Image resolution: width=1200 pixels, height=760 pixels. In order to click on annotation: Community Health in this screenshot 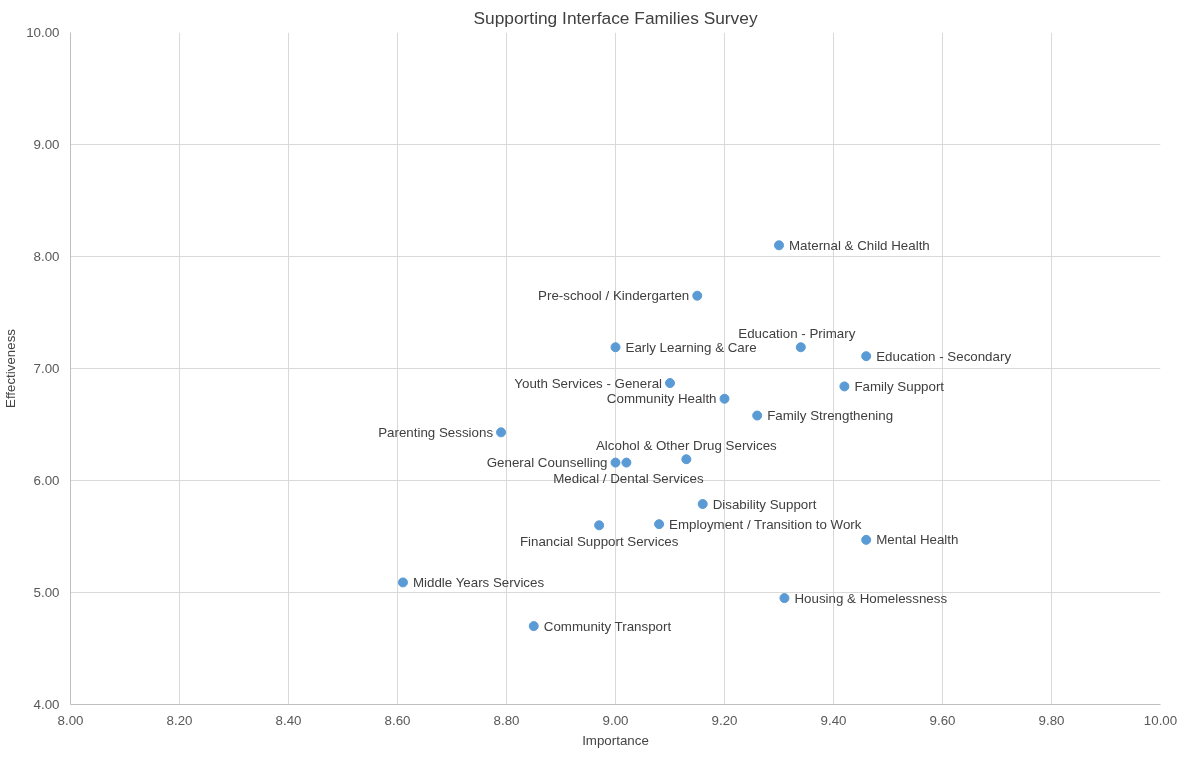, I will do `click(661, 399)`.